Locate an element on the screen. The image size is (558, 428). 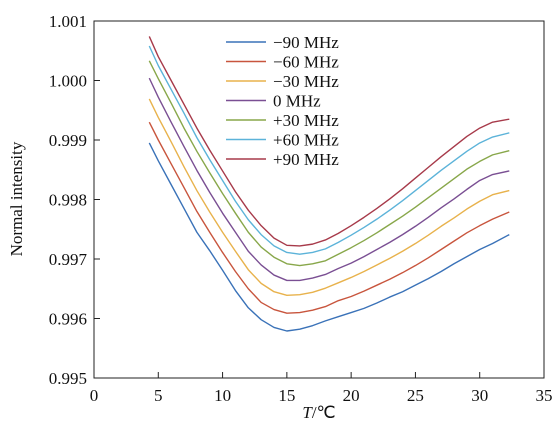
y-tick-label: 0.997 is located at coordinates (68, 259).